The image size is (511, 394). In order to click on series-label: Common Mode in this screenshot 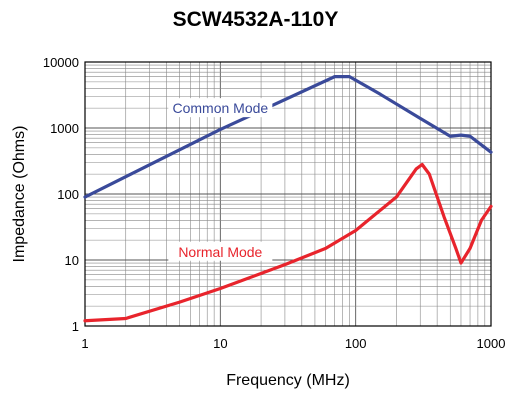, I will do `click(220, 108)`.